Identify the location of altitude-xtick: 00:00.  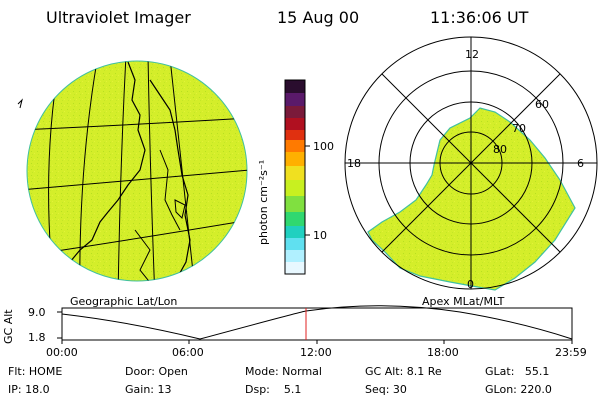
(62, 352).